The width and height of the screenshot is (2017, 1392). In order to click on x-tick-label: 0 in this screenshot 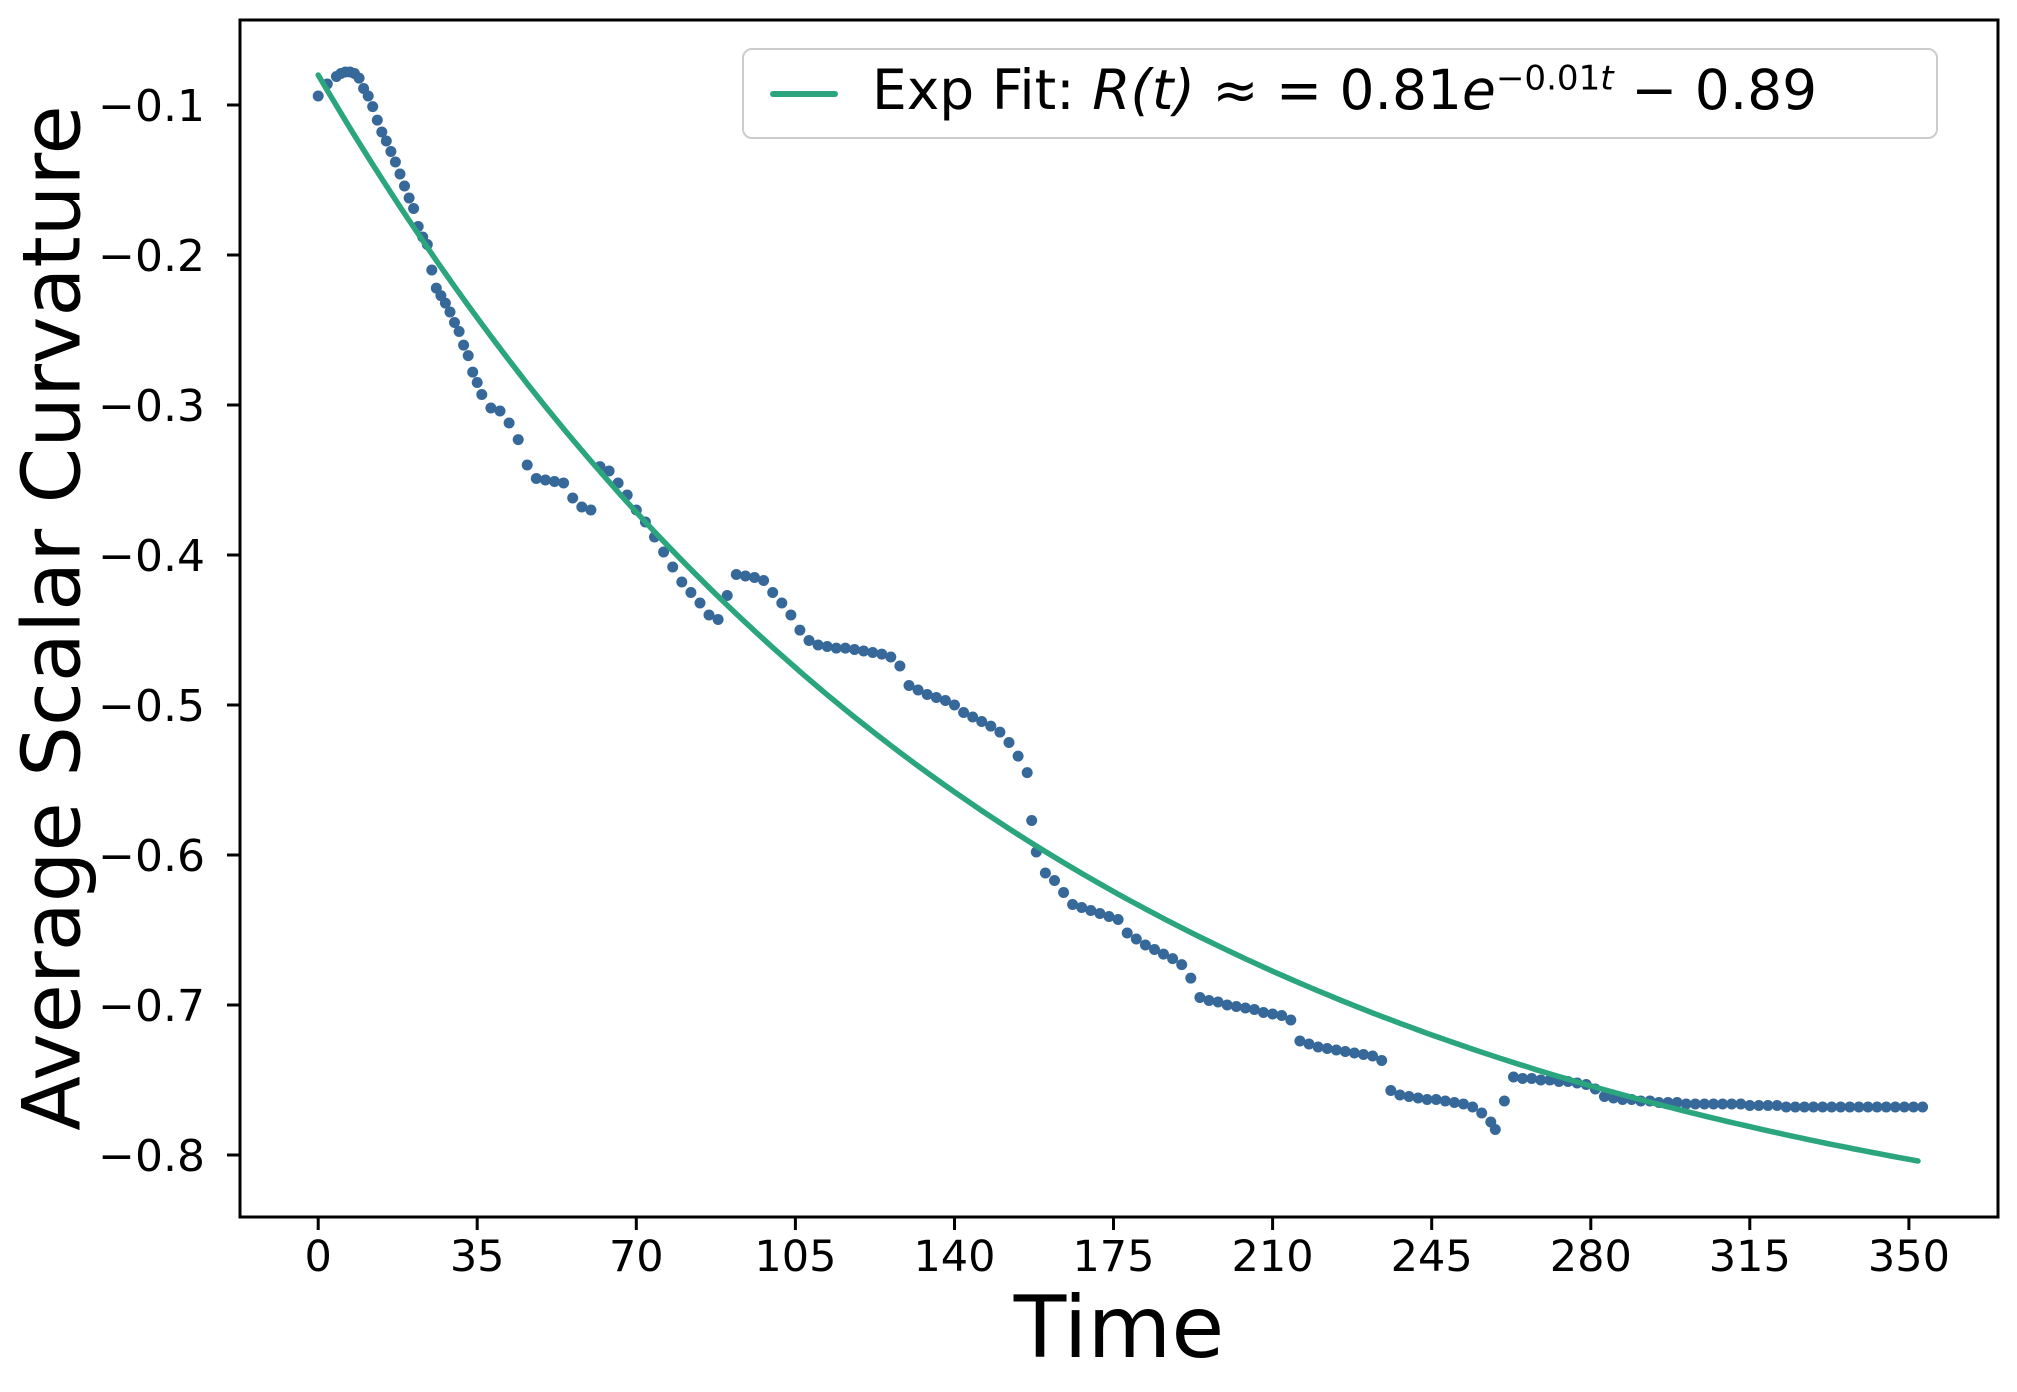, I will do `click(318, 1257)`.